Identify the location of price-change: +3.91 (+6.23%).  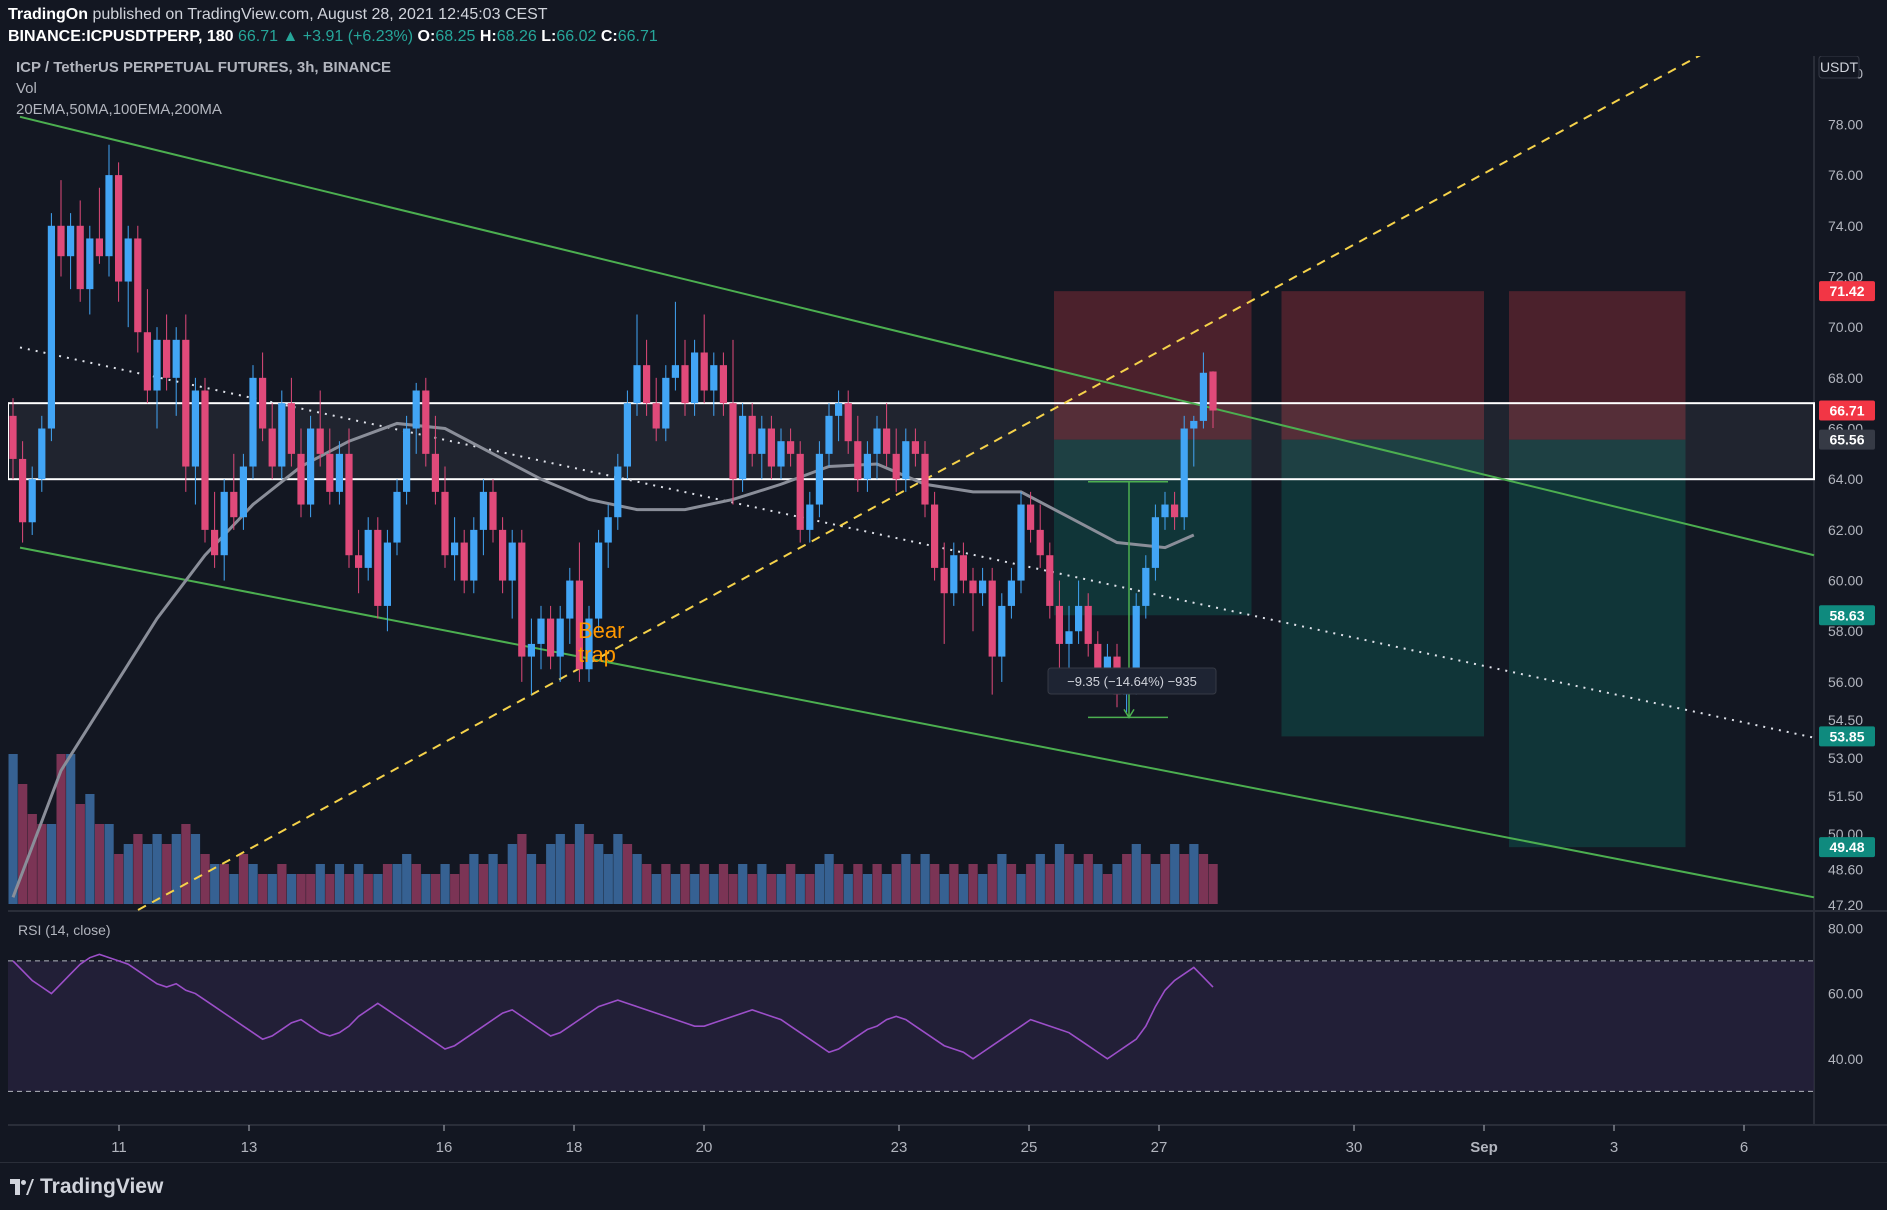
(358, 36).